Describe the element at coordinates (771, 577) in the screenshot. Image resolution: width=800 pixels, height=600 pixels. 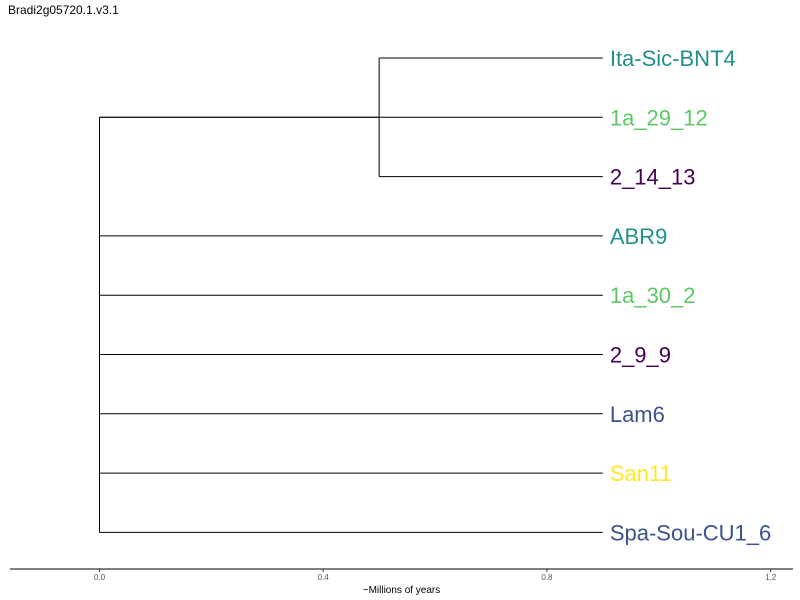
I see `x-tick-label: 1.2` at that location.